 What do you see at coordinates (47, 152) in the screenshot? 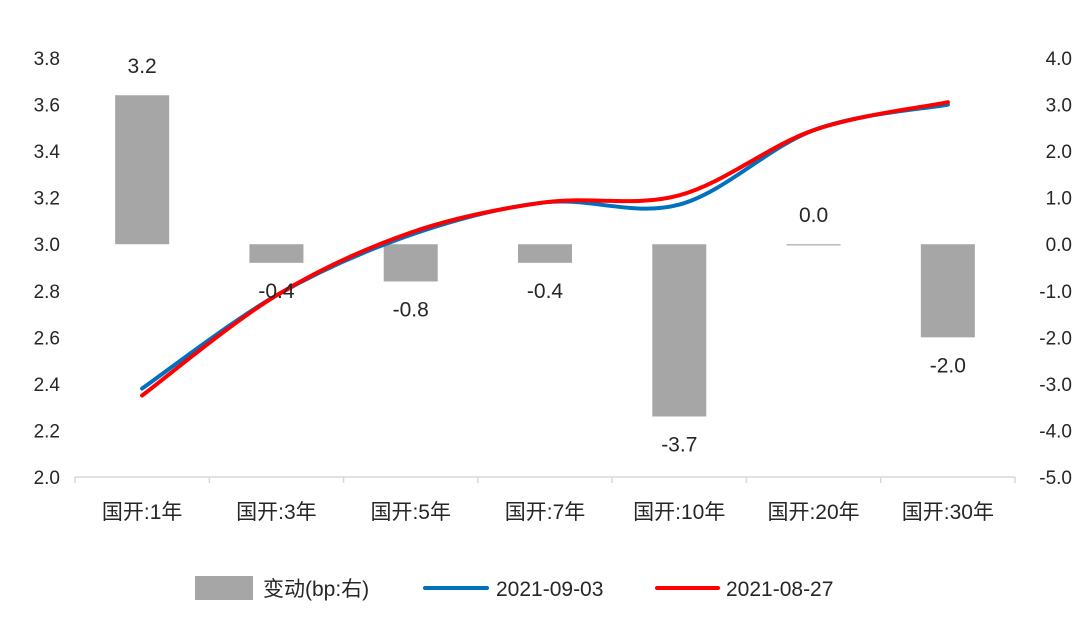
I see `left-axis-tick-label-7: 3.4` at bounding box center [47, 152].